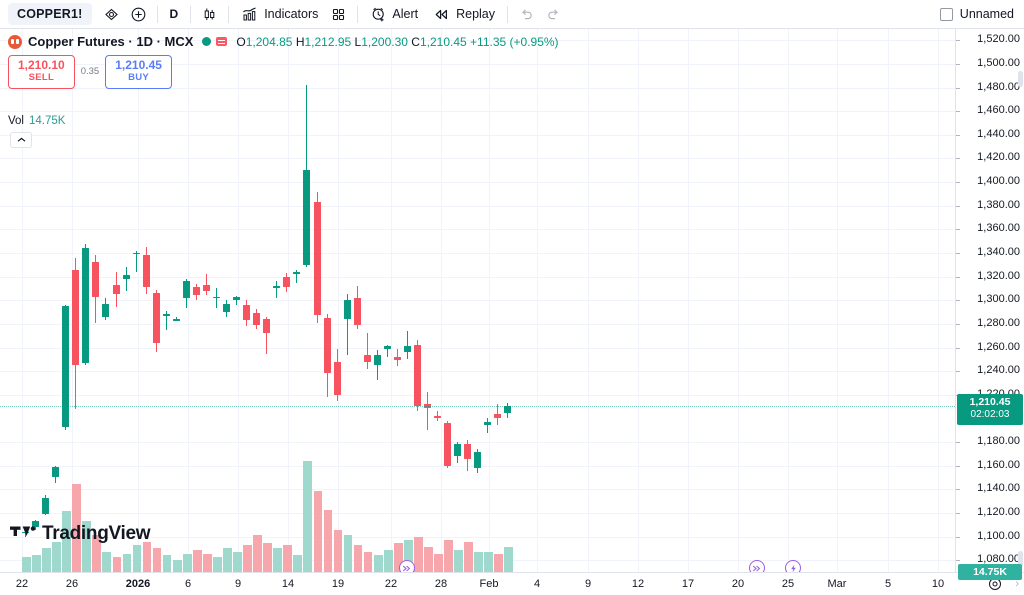  I want to click on redo-button, so click(553, 14).